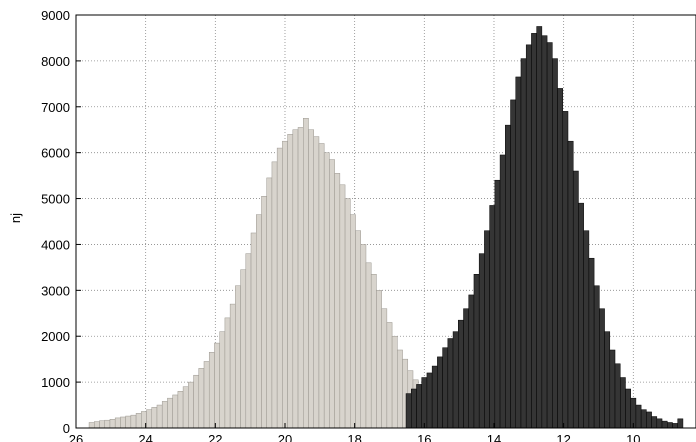  Describe the element at coordinates (494, 437) in the screenshot. I see `x-tick-label: 14` at that location.